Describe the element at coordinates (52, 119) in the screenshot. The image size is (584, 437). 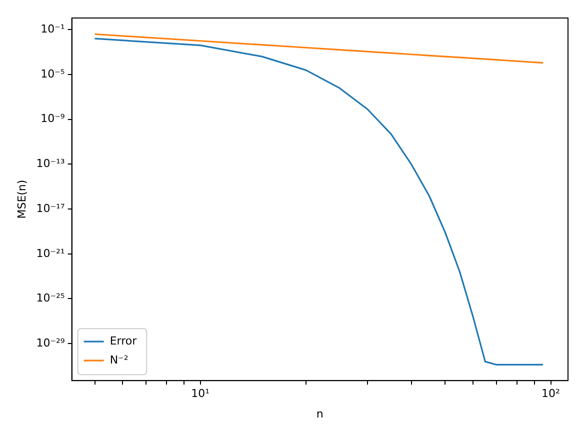
I see `y-tick-label: 10⁻⁹` at that location.